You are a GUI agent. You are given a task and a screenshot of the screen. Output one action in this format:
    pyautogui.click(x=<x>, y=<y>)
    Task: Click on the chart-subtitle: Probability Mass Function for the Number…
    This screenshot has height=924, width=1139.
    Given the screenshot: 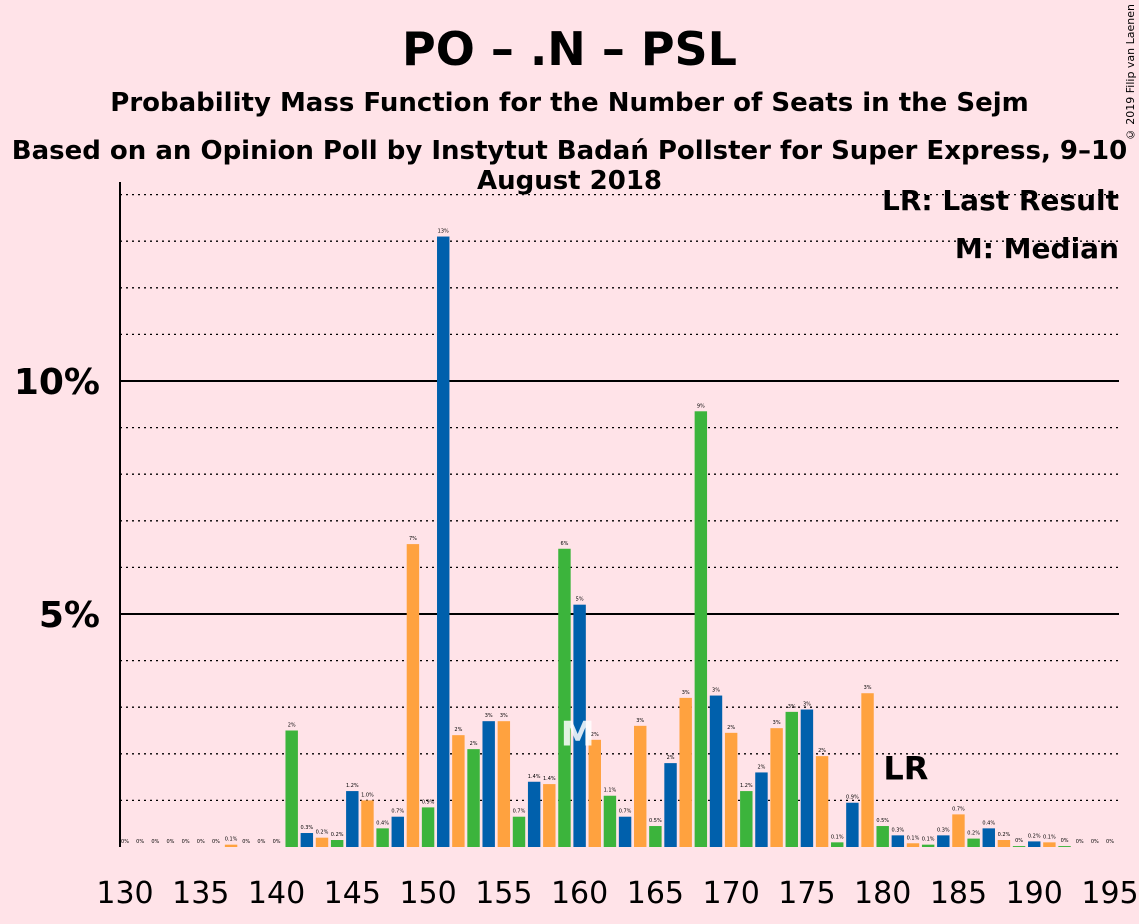 What is the action you would take?
    pyautogui.click(x=569, y=103)
    